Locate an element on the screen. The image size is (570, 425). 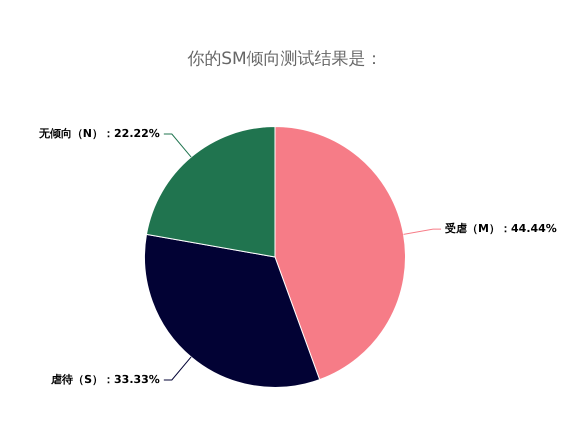
slice-label: 虐待（S）：33.33% is located at coordinates (105, 379).